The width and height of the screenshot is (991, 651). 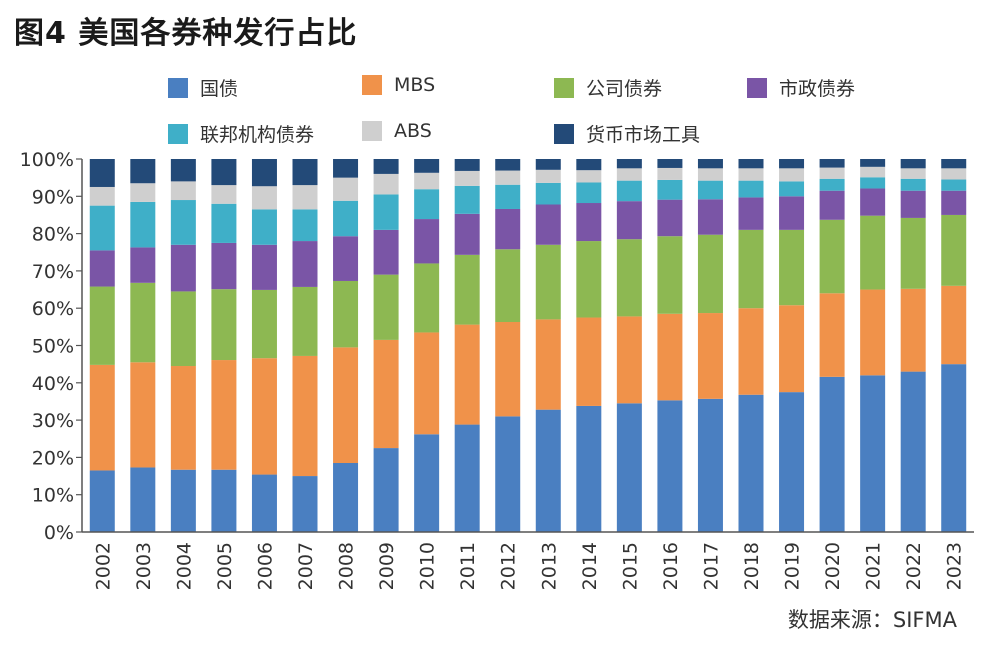 What do you see at coordinates (509, 566) in the screenshot?
I see `x-tick-label: 2012` at bounding box center [509, 566].